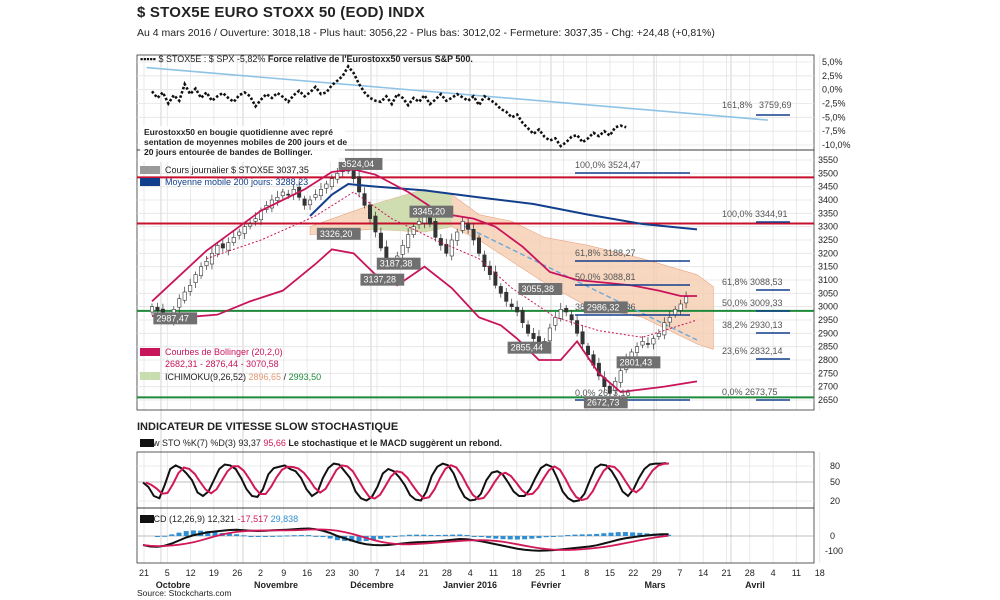 Image resolution: width=1000 pixels, height=600 pixels. What do you see at coordinates (820, 573) in the screenshot?
I see `x-tick-29: 18` at bounding box center [820, 573].